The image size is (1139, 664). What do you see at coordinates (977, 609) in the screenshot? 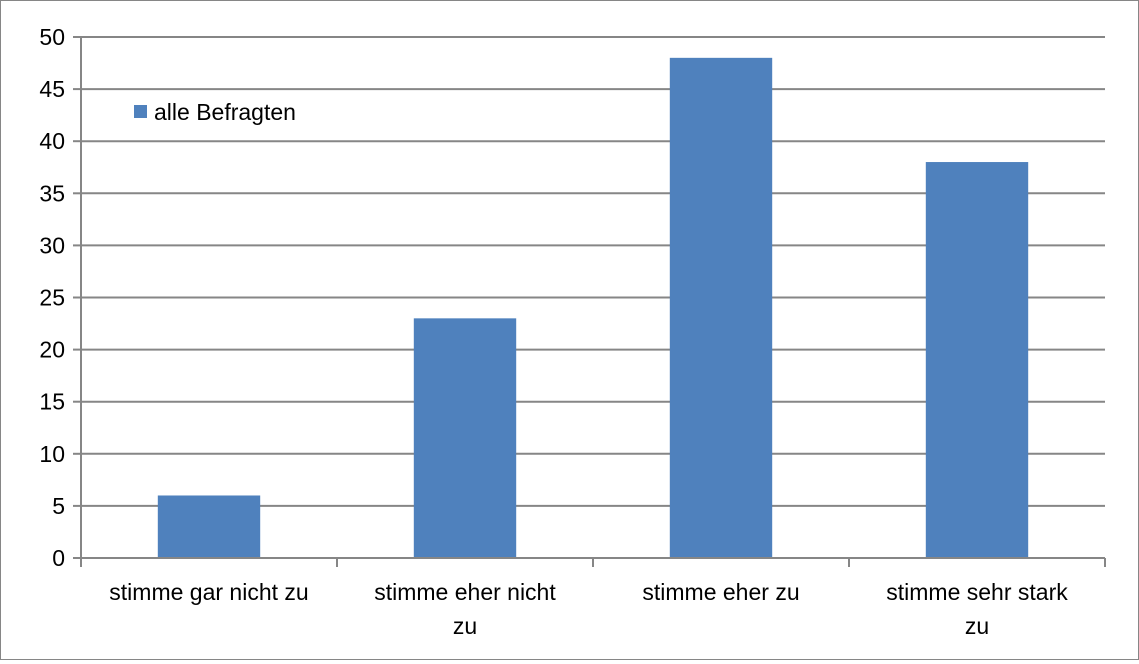
I see `x-tick-label: stimme sehr stark zu` at bounding box center [977, 609].